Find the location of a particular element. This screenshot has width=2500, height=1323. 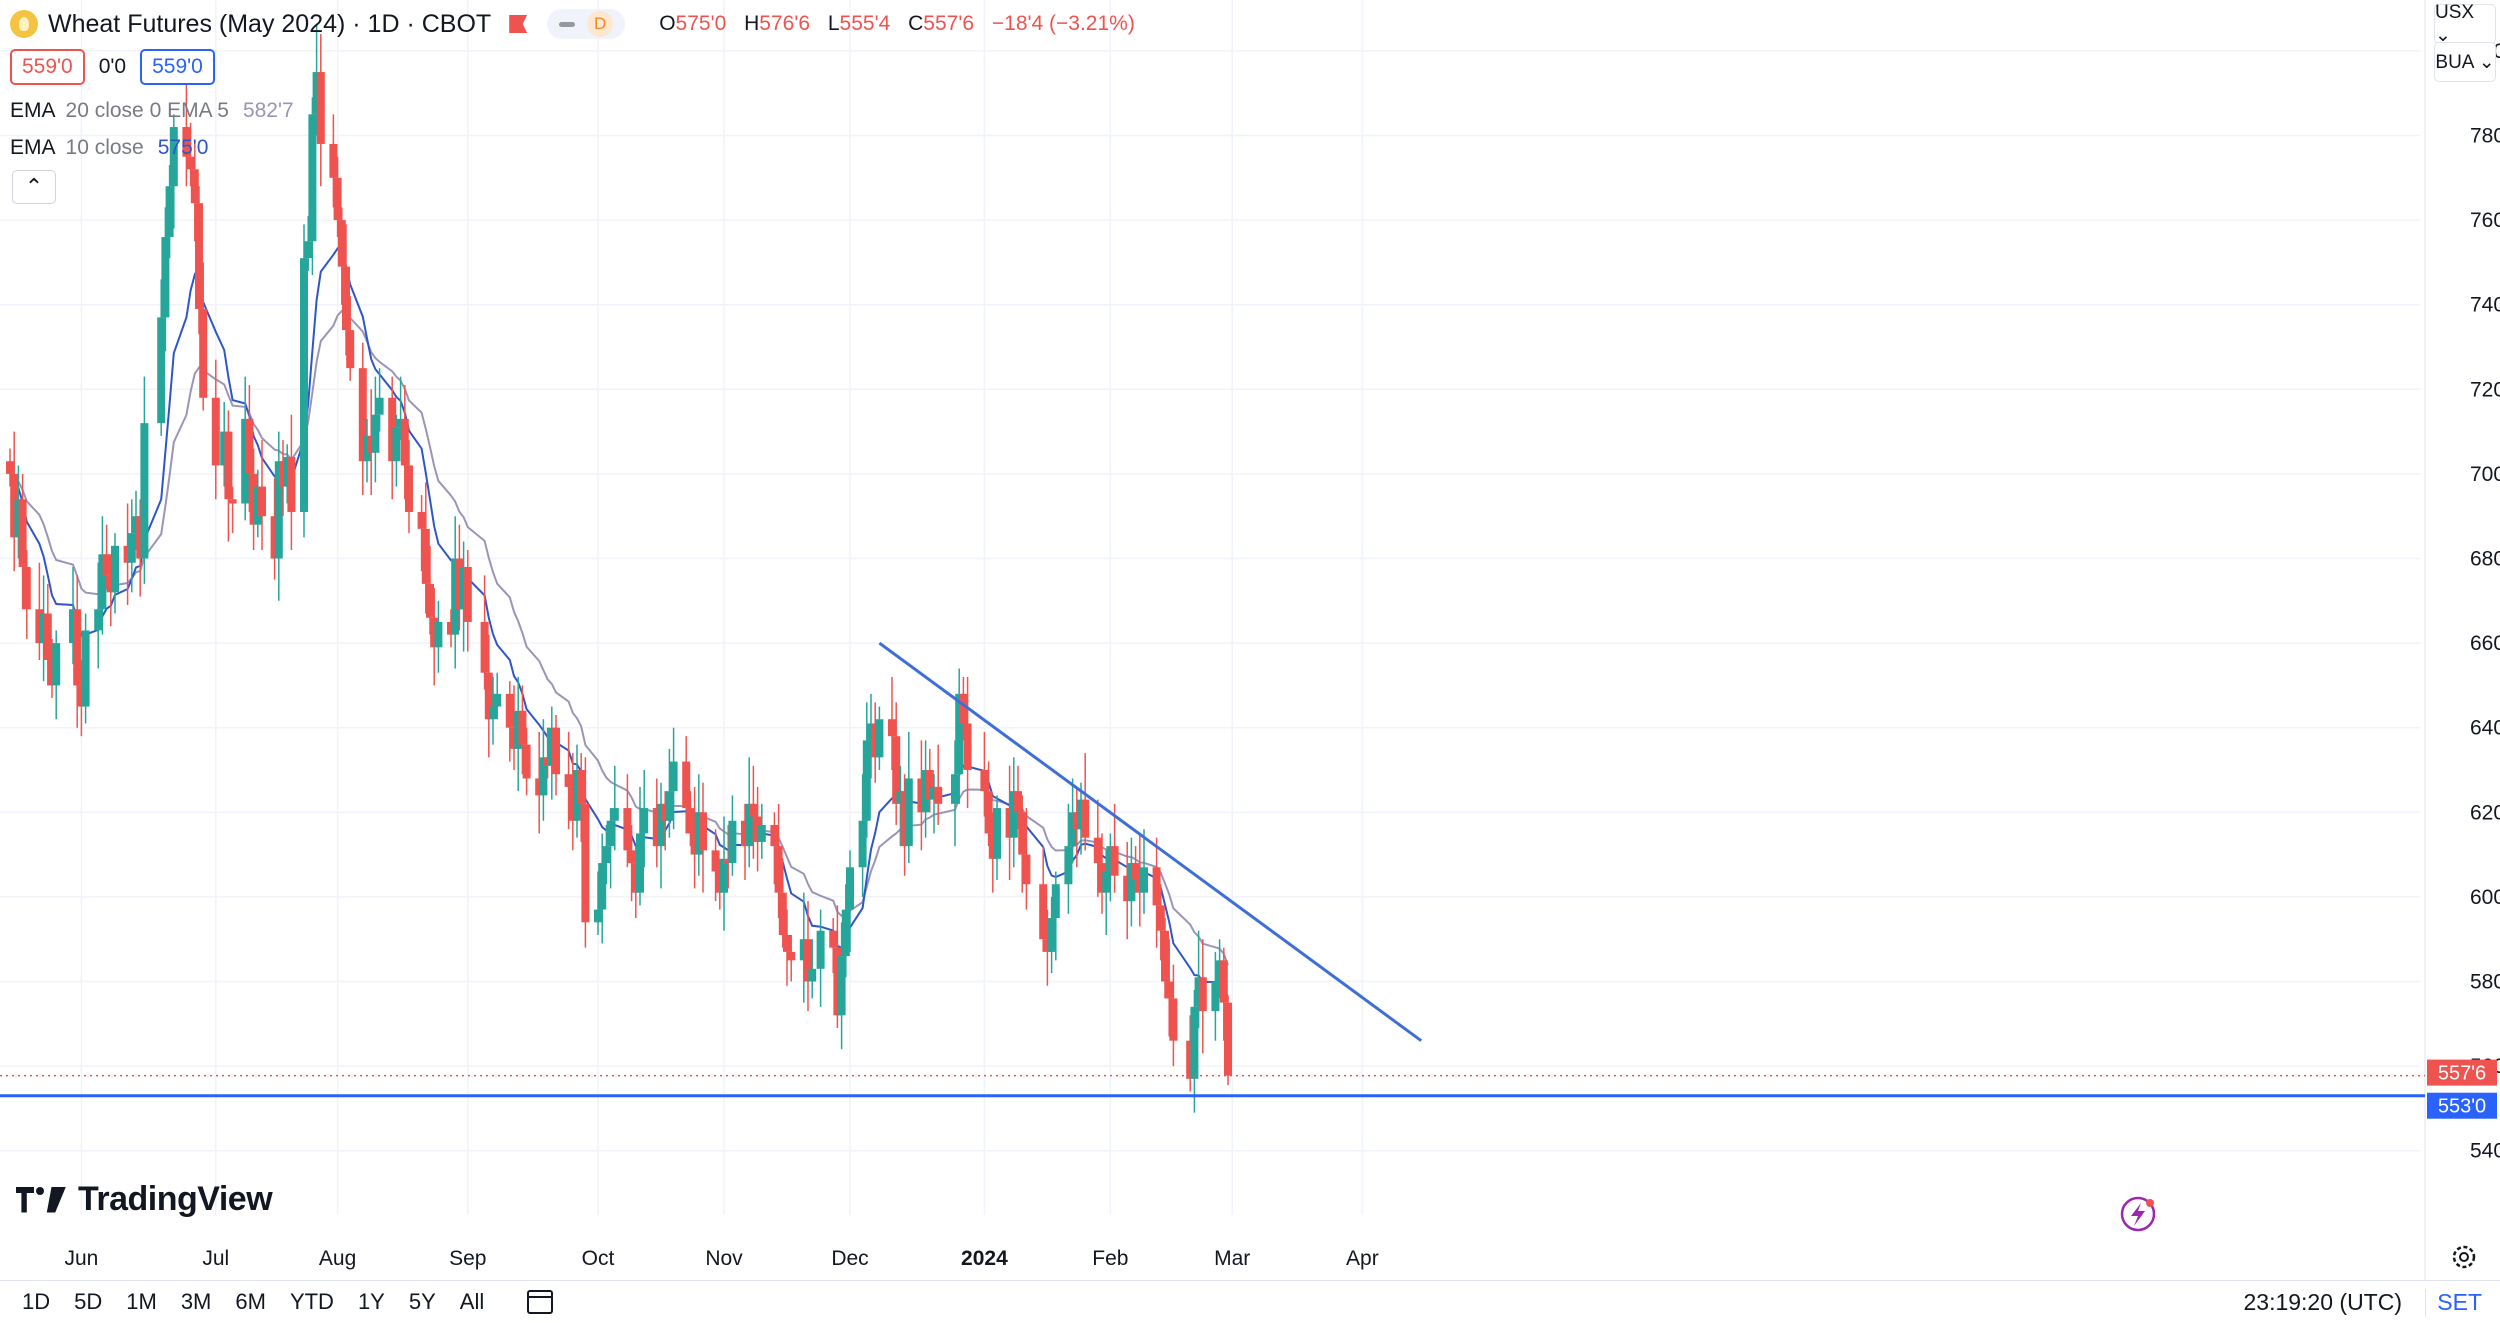

last-price-label: 557'6 is located at coordinates (2462, 1074).